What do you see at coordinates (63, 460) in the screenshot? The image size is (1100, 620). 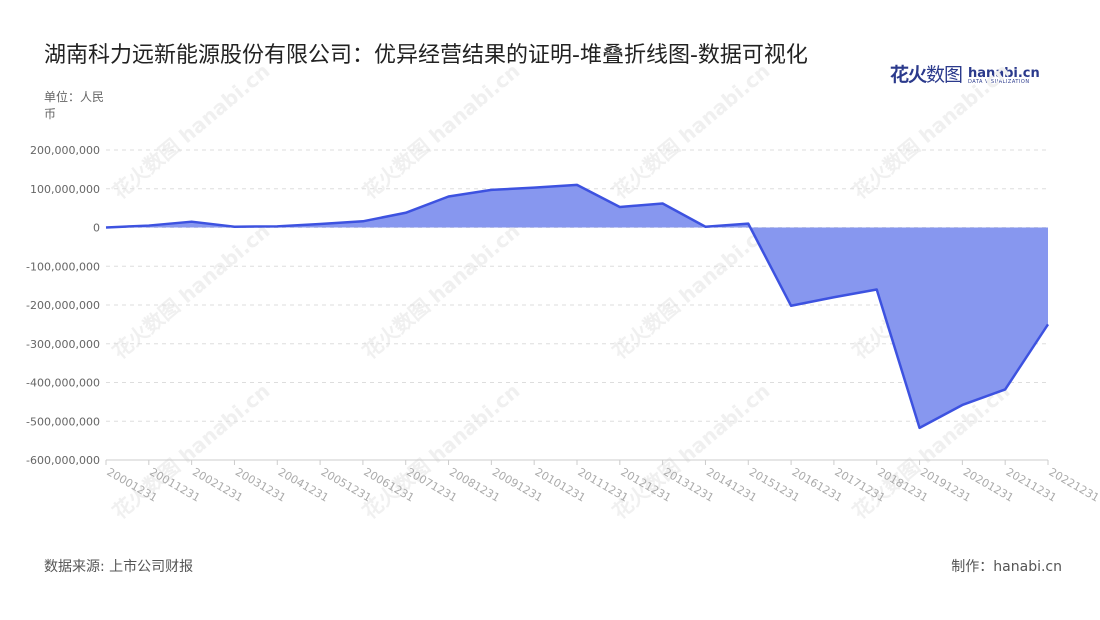 I see `y-tick-label: -600,000,000` at bounding box center [63, 460].